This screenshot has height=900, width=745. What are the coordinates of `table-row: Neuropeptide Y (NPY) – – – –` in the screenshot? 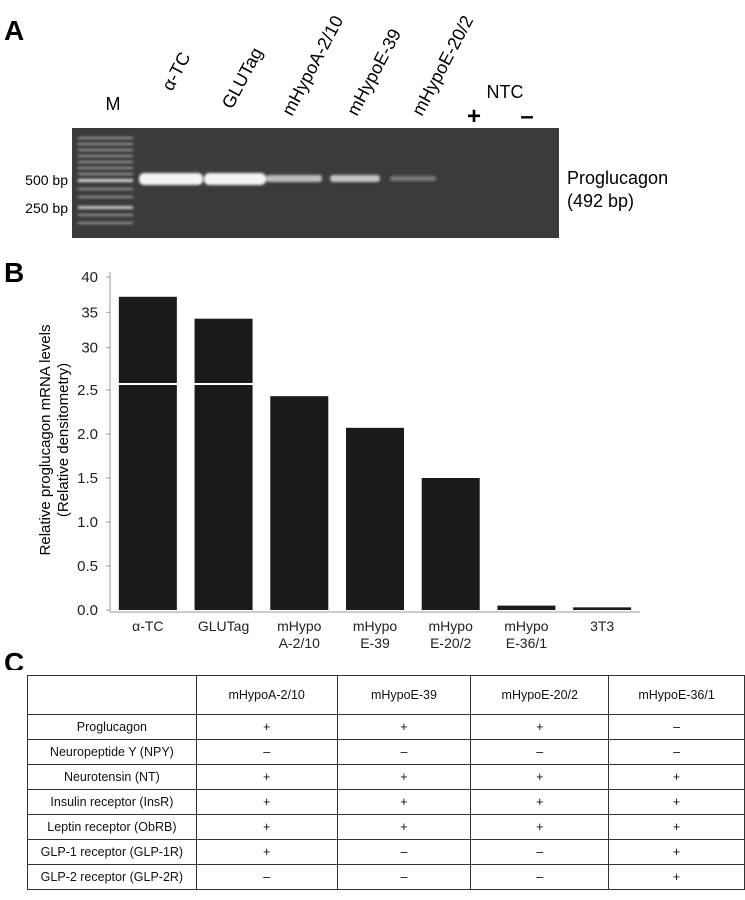 It's located at (386, 752).